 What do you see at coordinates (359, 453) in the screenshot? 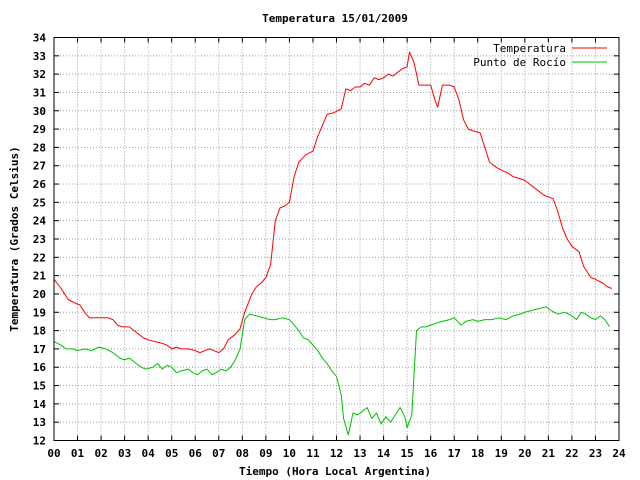
I see `x-tick-label: 13` at bounding box center [359, 453].